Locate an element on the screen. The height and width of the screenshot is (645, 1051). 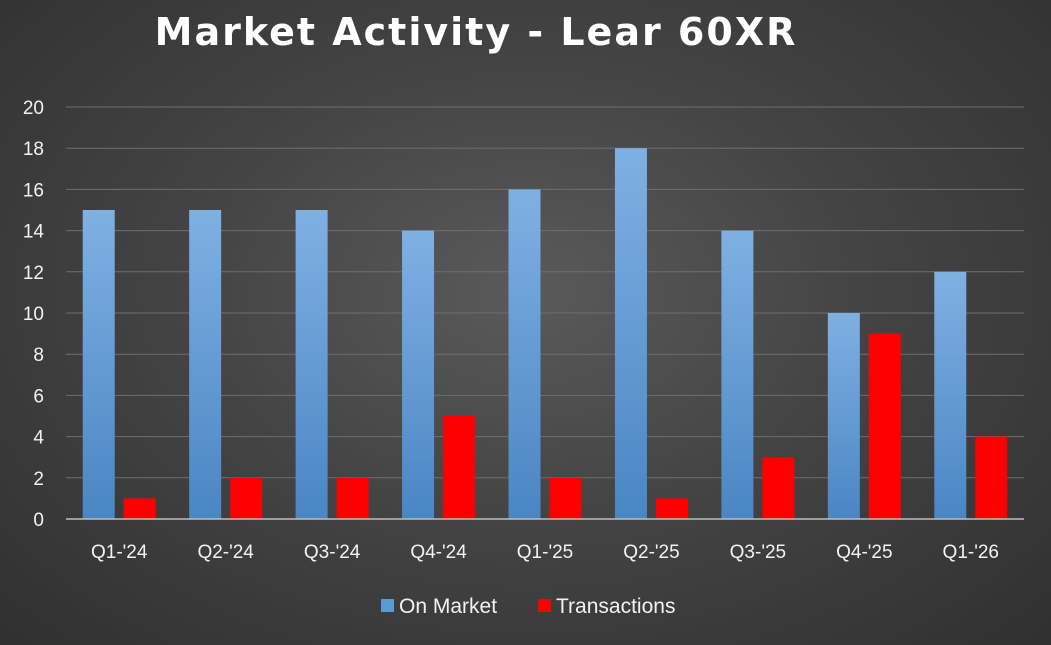
legend-swatch-transactions is located at coordinates (544, 605).